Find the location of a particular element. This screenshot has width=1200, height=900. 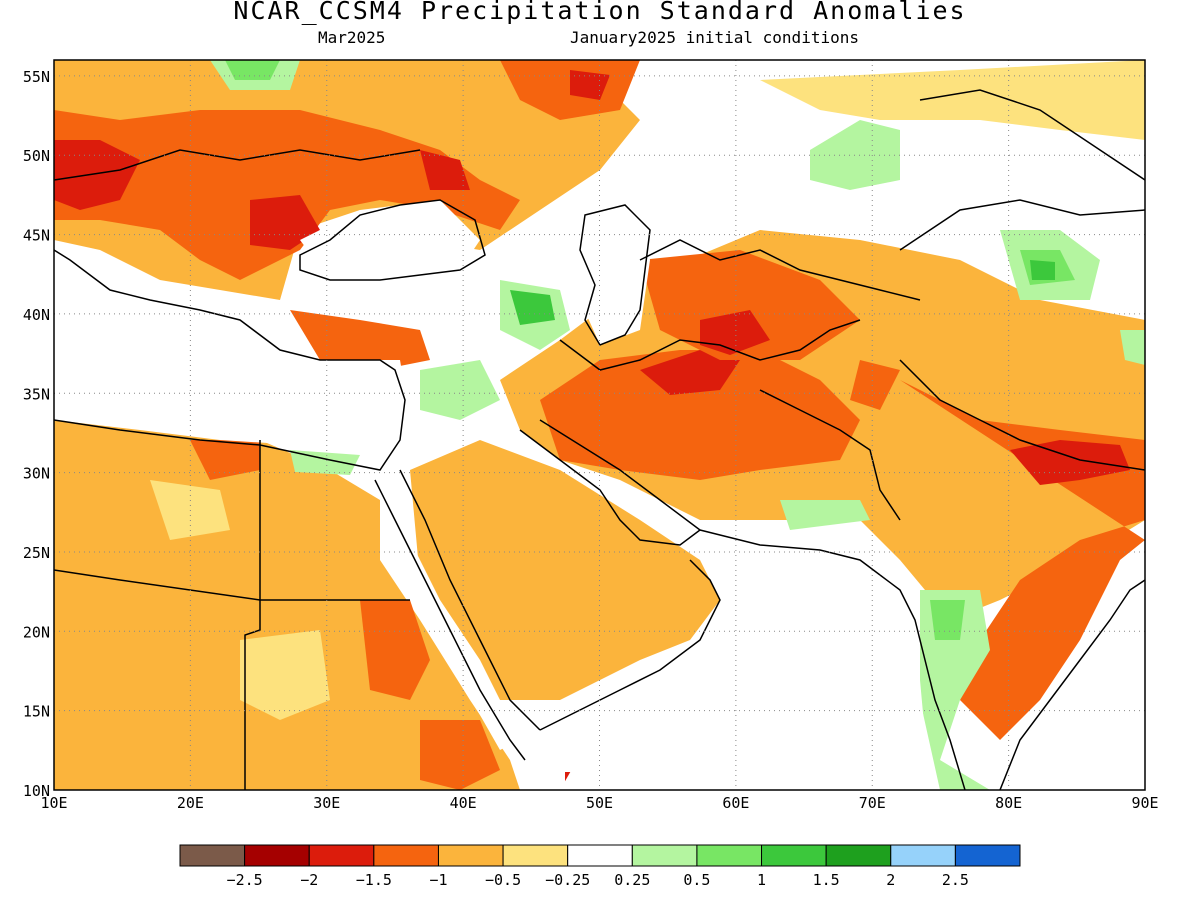

arabia-south-coast is located at coordinates (630, 645).